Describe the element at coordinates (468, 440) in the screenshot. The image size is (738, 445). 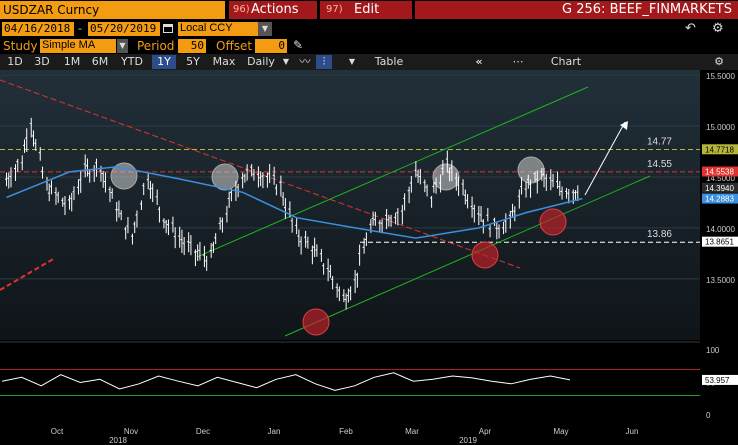
I see `year-label: 2019` at that location.